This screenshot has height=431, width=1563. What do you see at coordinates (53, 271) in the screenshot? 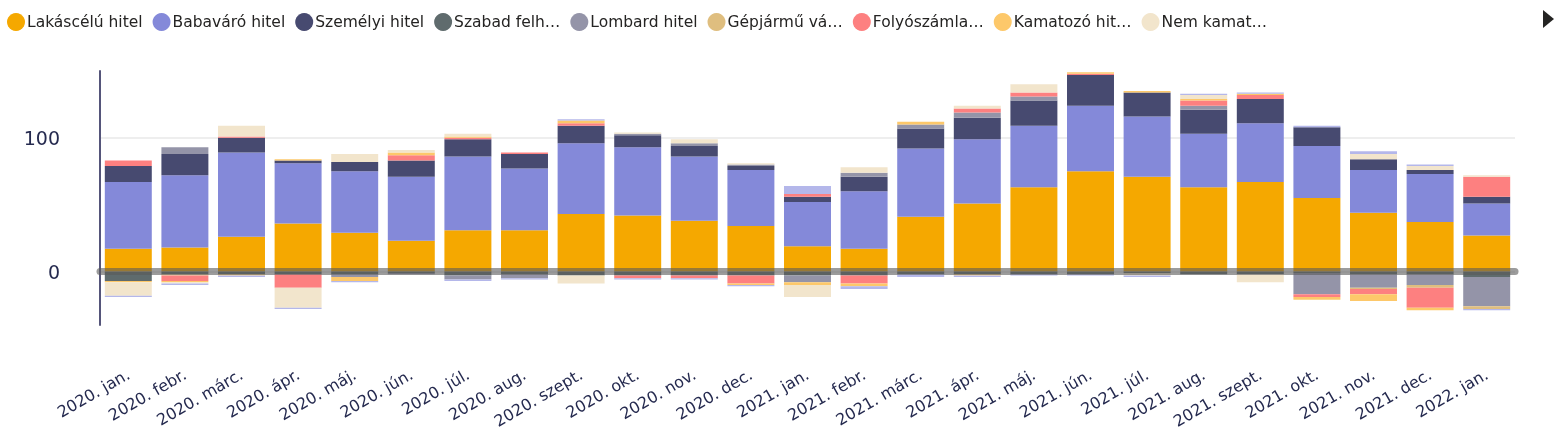
I see `y-tick-label: 0` at bounding box center [53, 271].